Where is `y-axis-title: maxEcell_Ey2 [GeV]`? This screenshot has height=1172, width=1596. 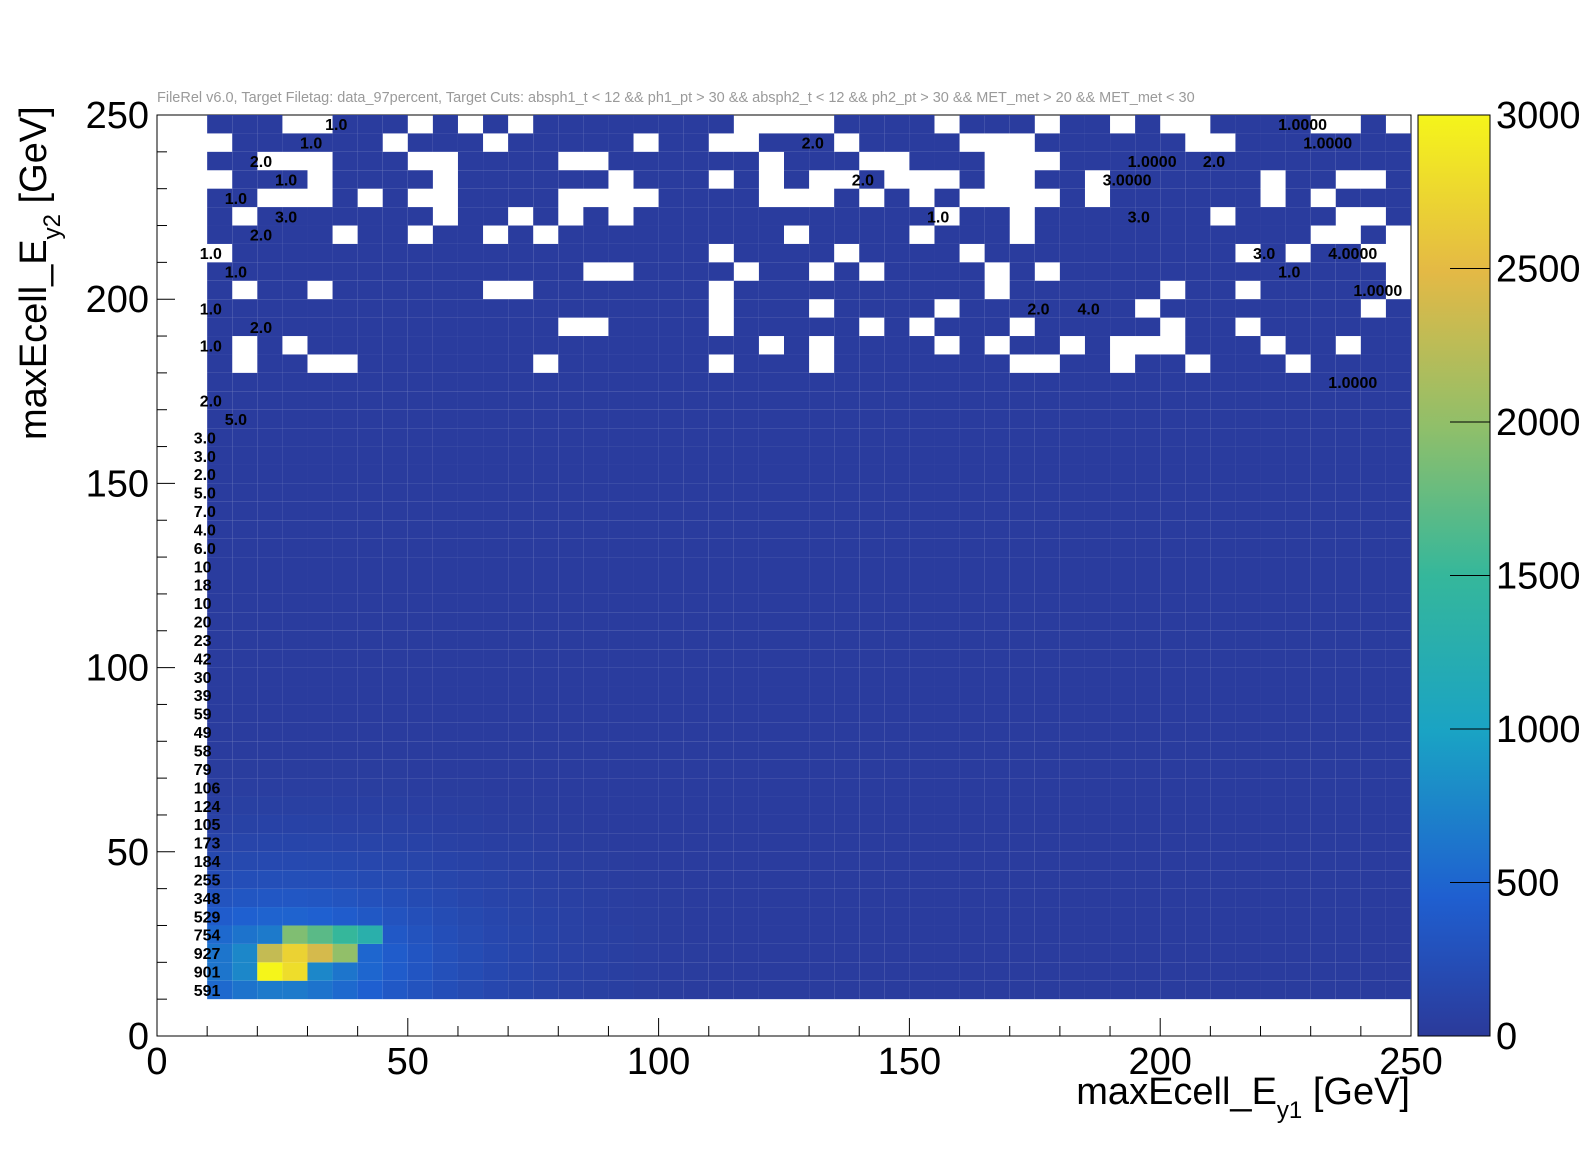
y-axis-title: maxEcell_Ey2 [GeV] is located at coordinates (39, 273).